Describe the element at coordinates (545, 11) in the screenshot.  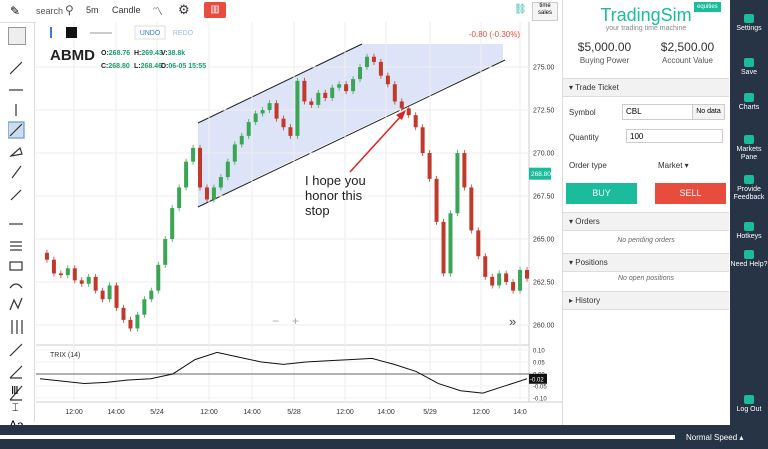
I see `time-sales: time sales` at that location.